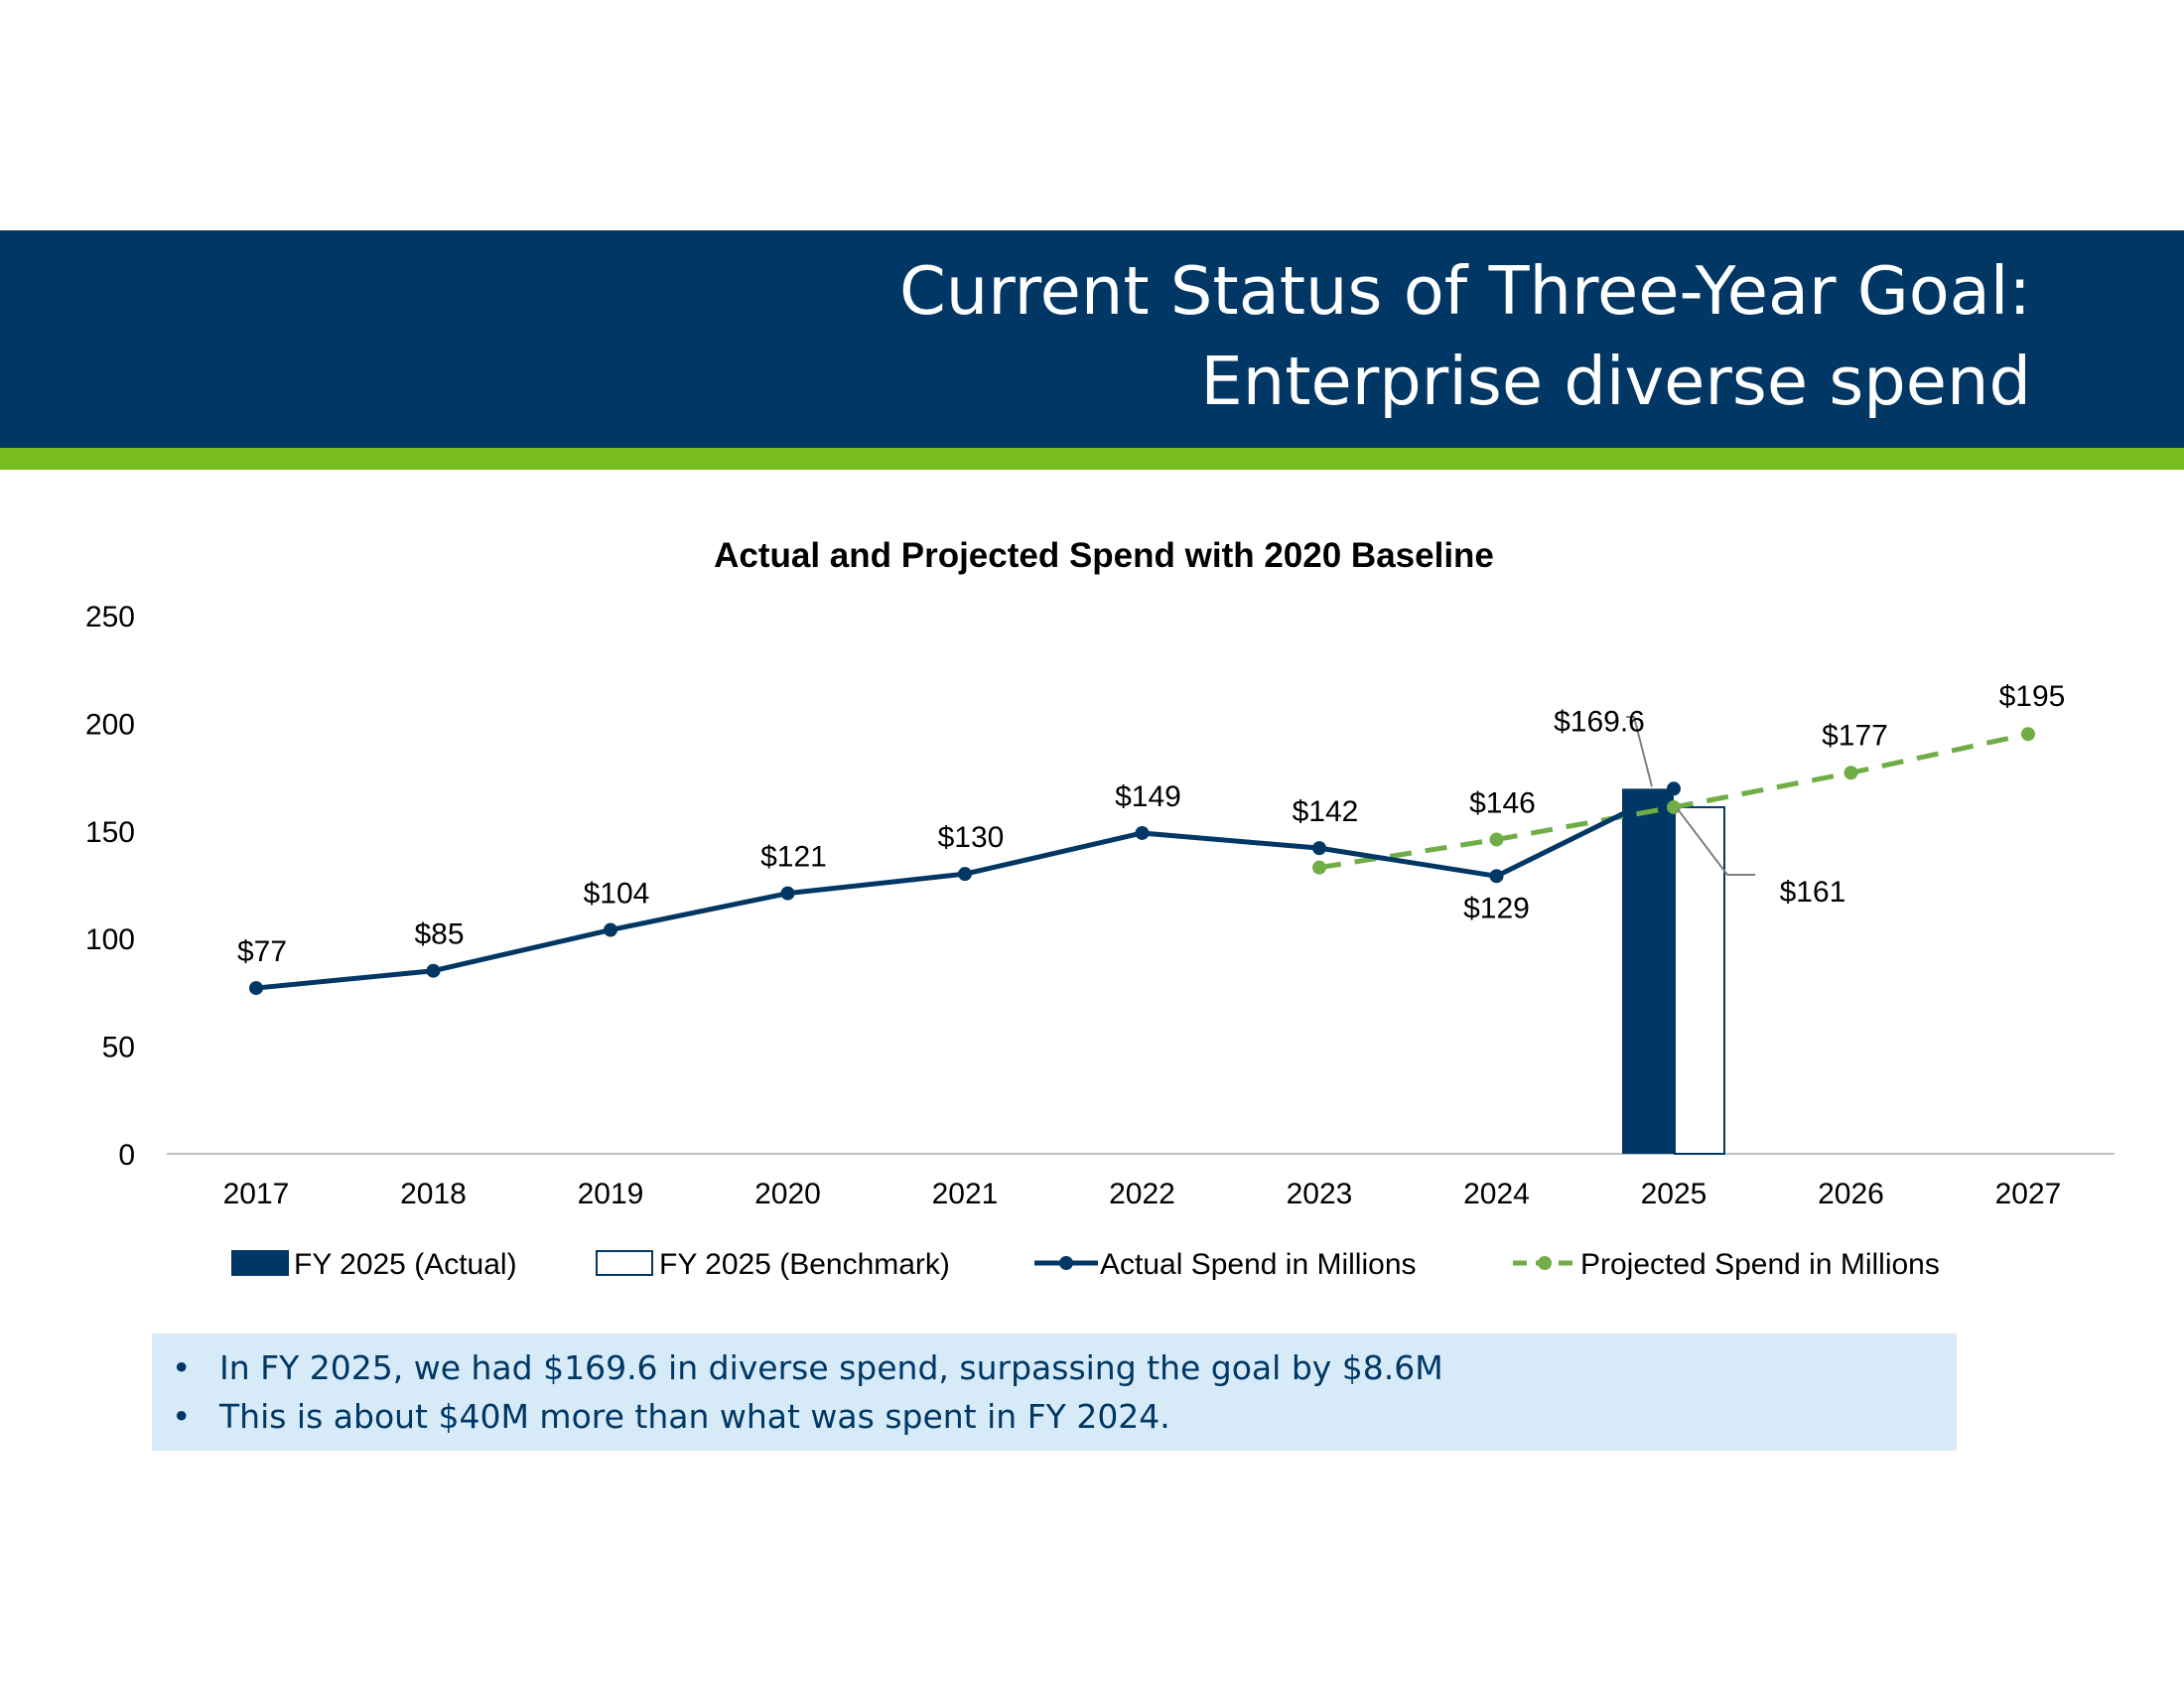  Describe the element at coordinates (256, 1194) in the screenshot. I see `x-tick-label: 2017` at that location.